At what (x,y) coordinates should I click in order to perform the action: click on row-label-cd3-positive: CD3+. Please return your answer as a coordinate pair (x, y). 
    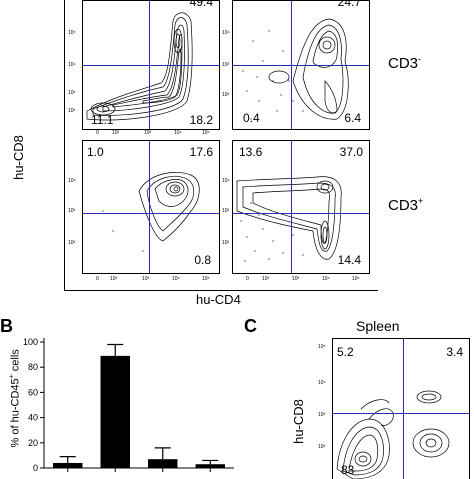
    Looking at the image, I should click on (406, 205).